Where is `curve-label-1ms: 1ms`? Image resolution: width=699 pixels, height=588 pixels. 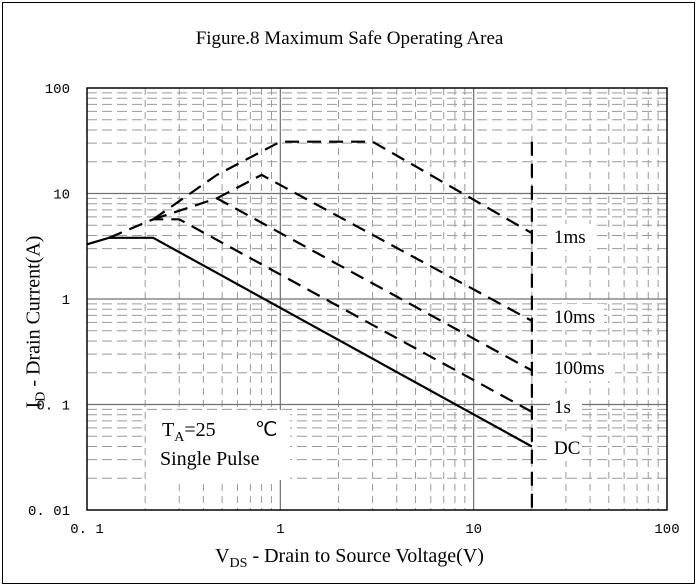
curve-label-1ms: 1ms is located at coordinates (570, 237).